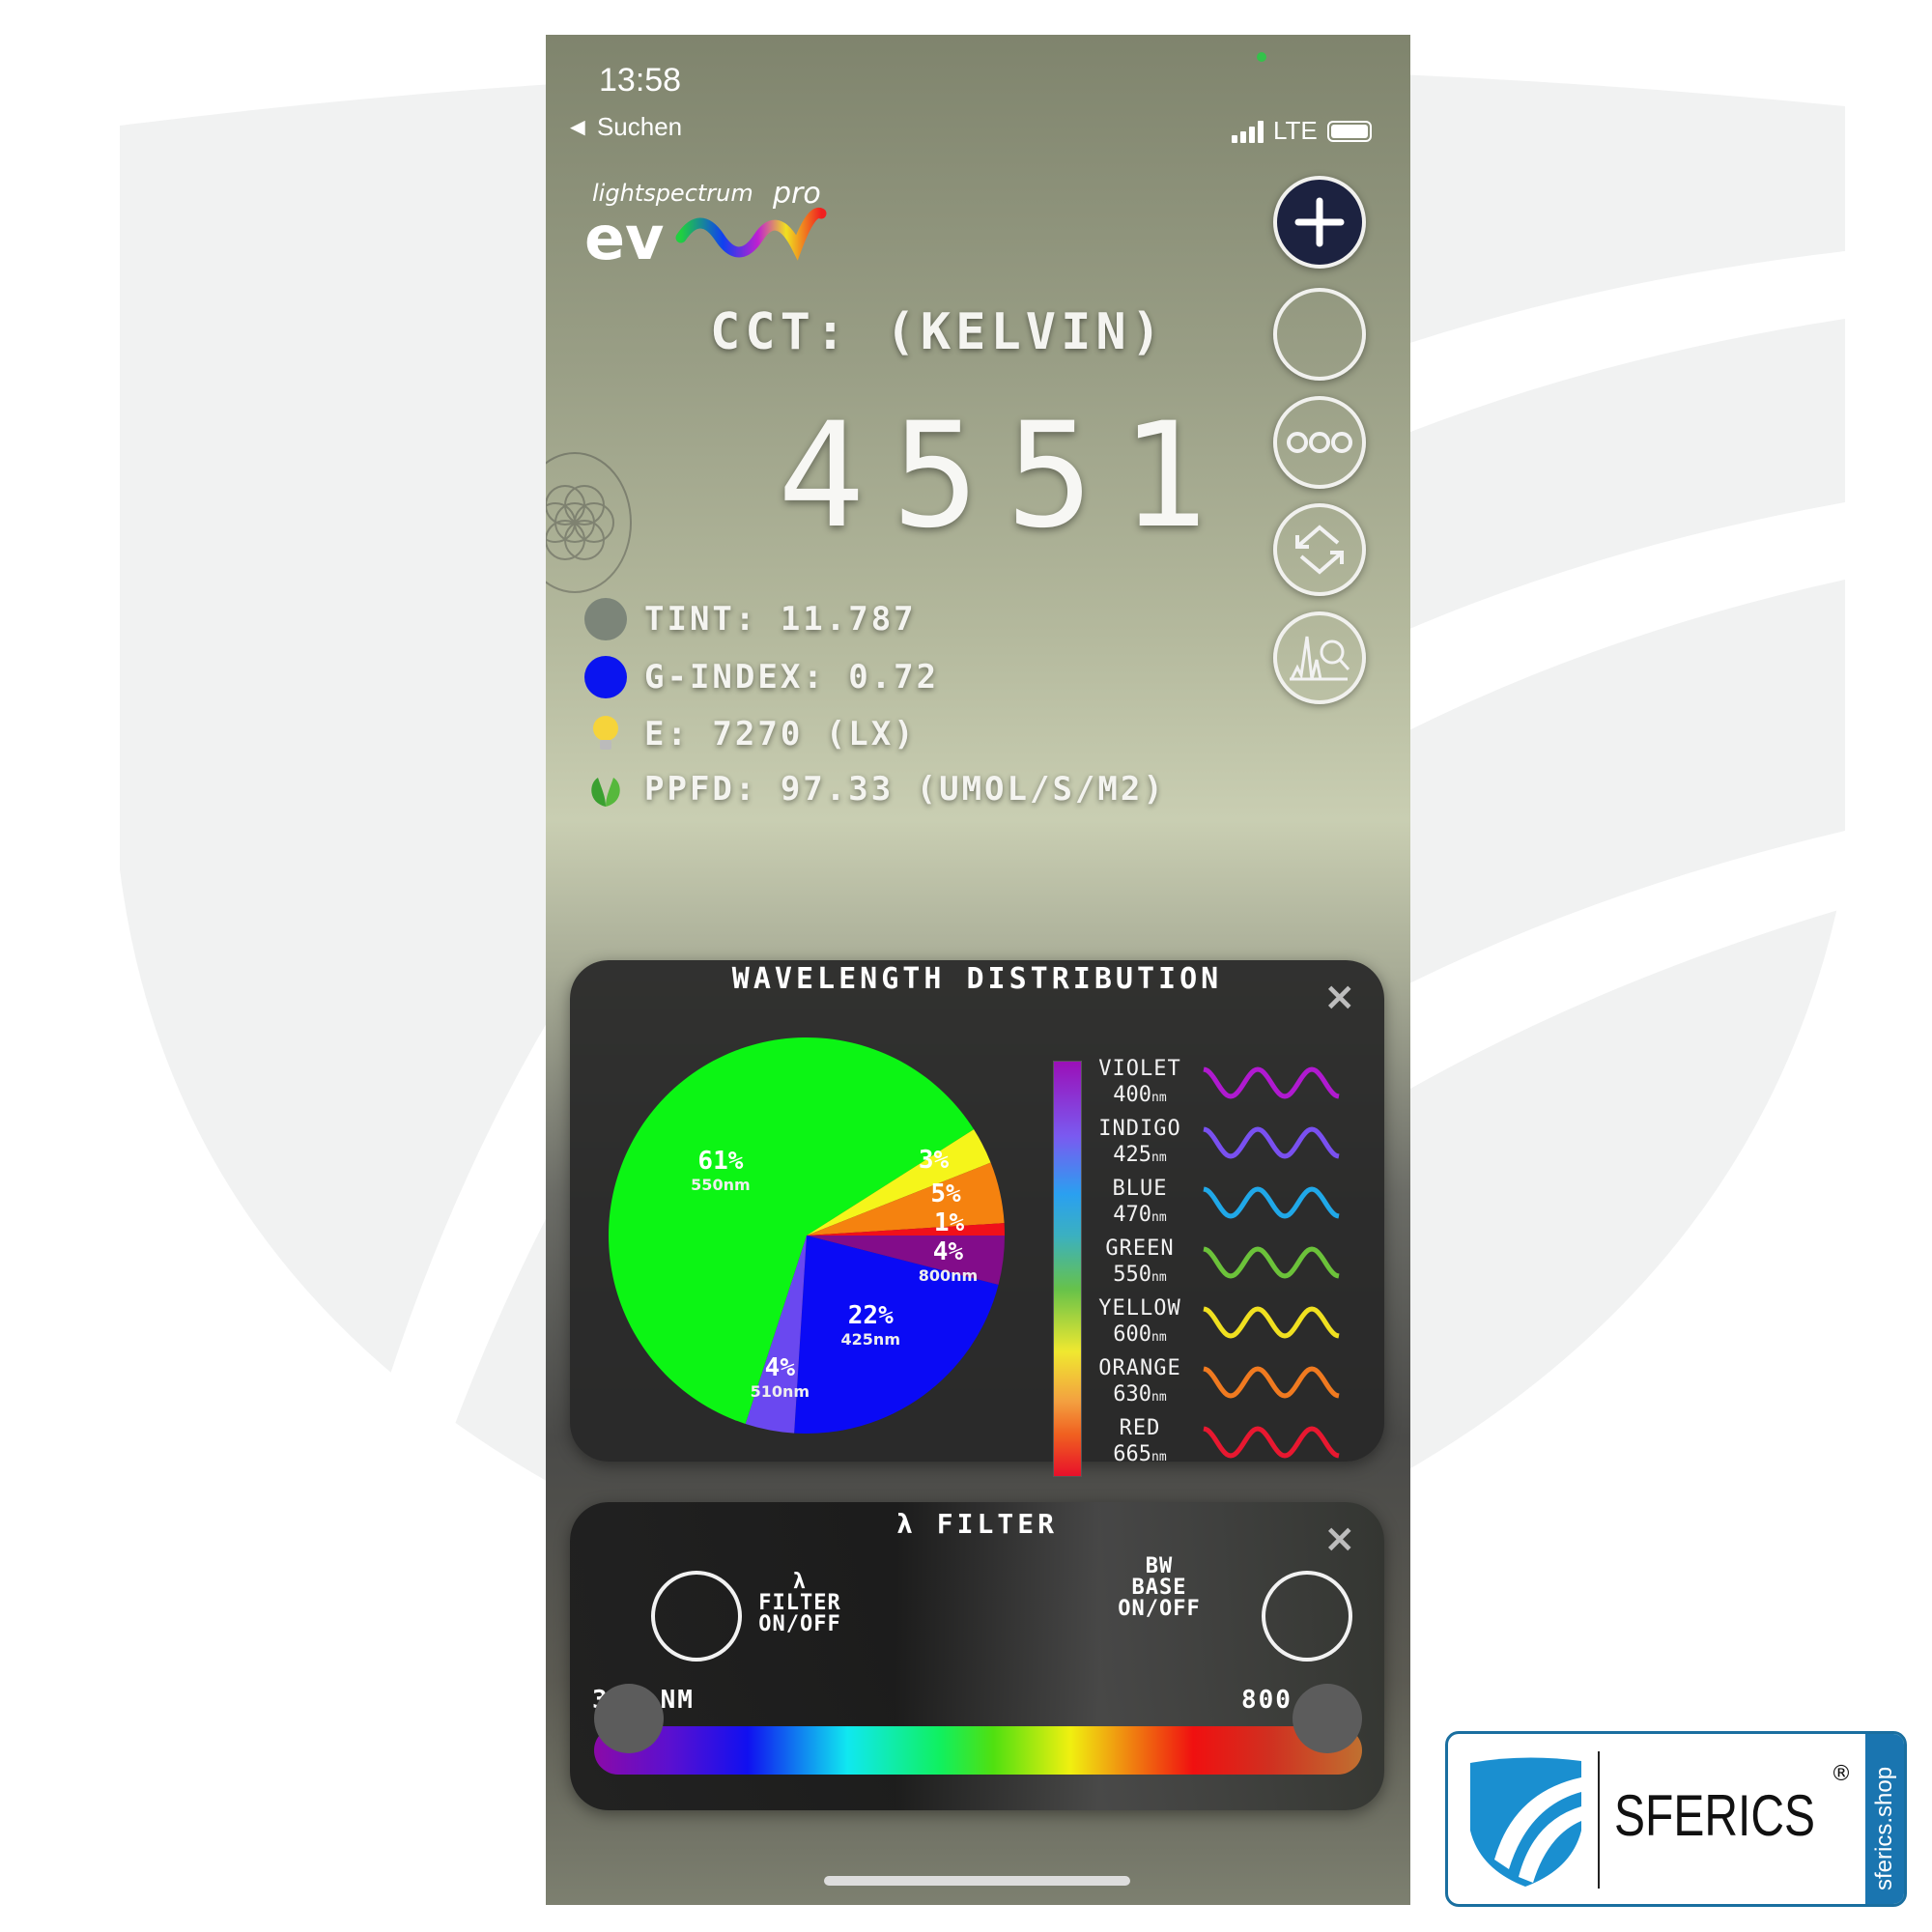 The height and width of the screenshot is (1932, 1932). Describe the element at coordinates (1140, 1381) in the screenshot. I see `legend-item-orange: ORANGE 630nm` at that location.